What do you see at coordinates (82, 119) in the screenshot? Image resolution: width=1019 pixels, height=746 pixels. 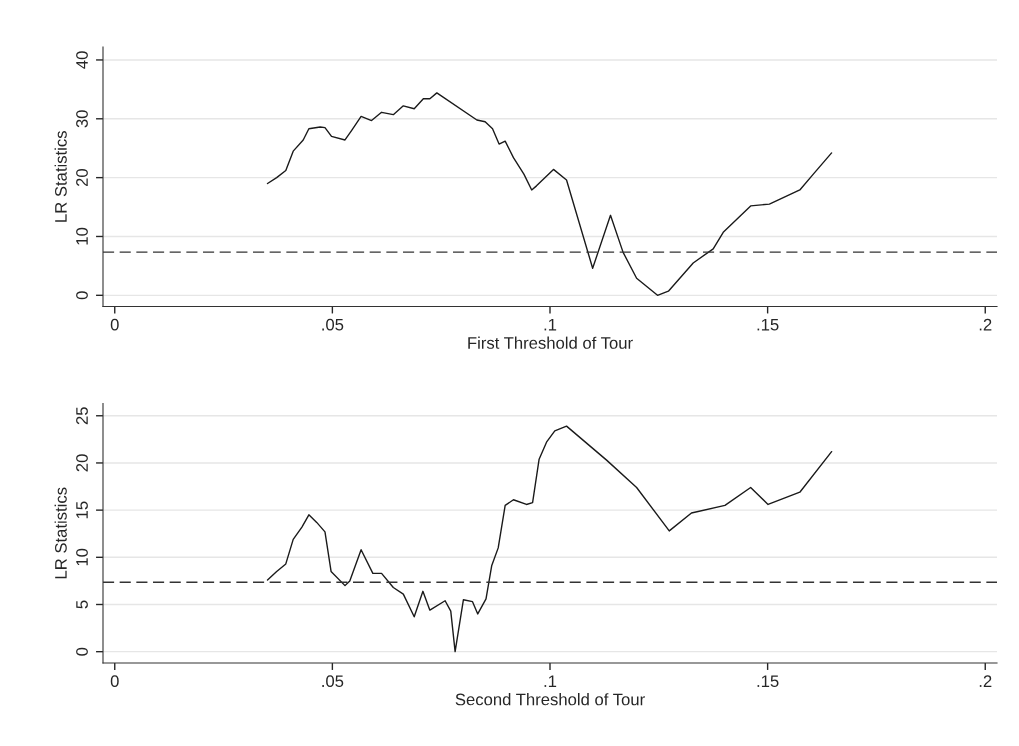 I see `y-tick-label: 30` at bounding box center [82, 119].